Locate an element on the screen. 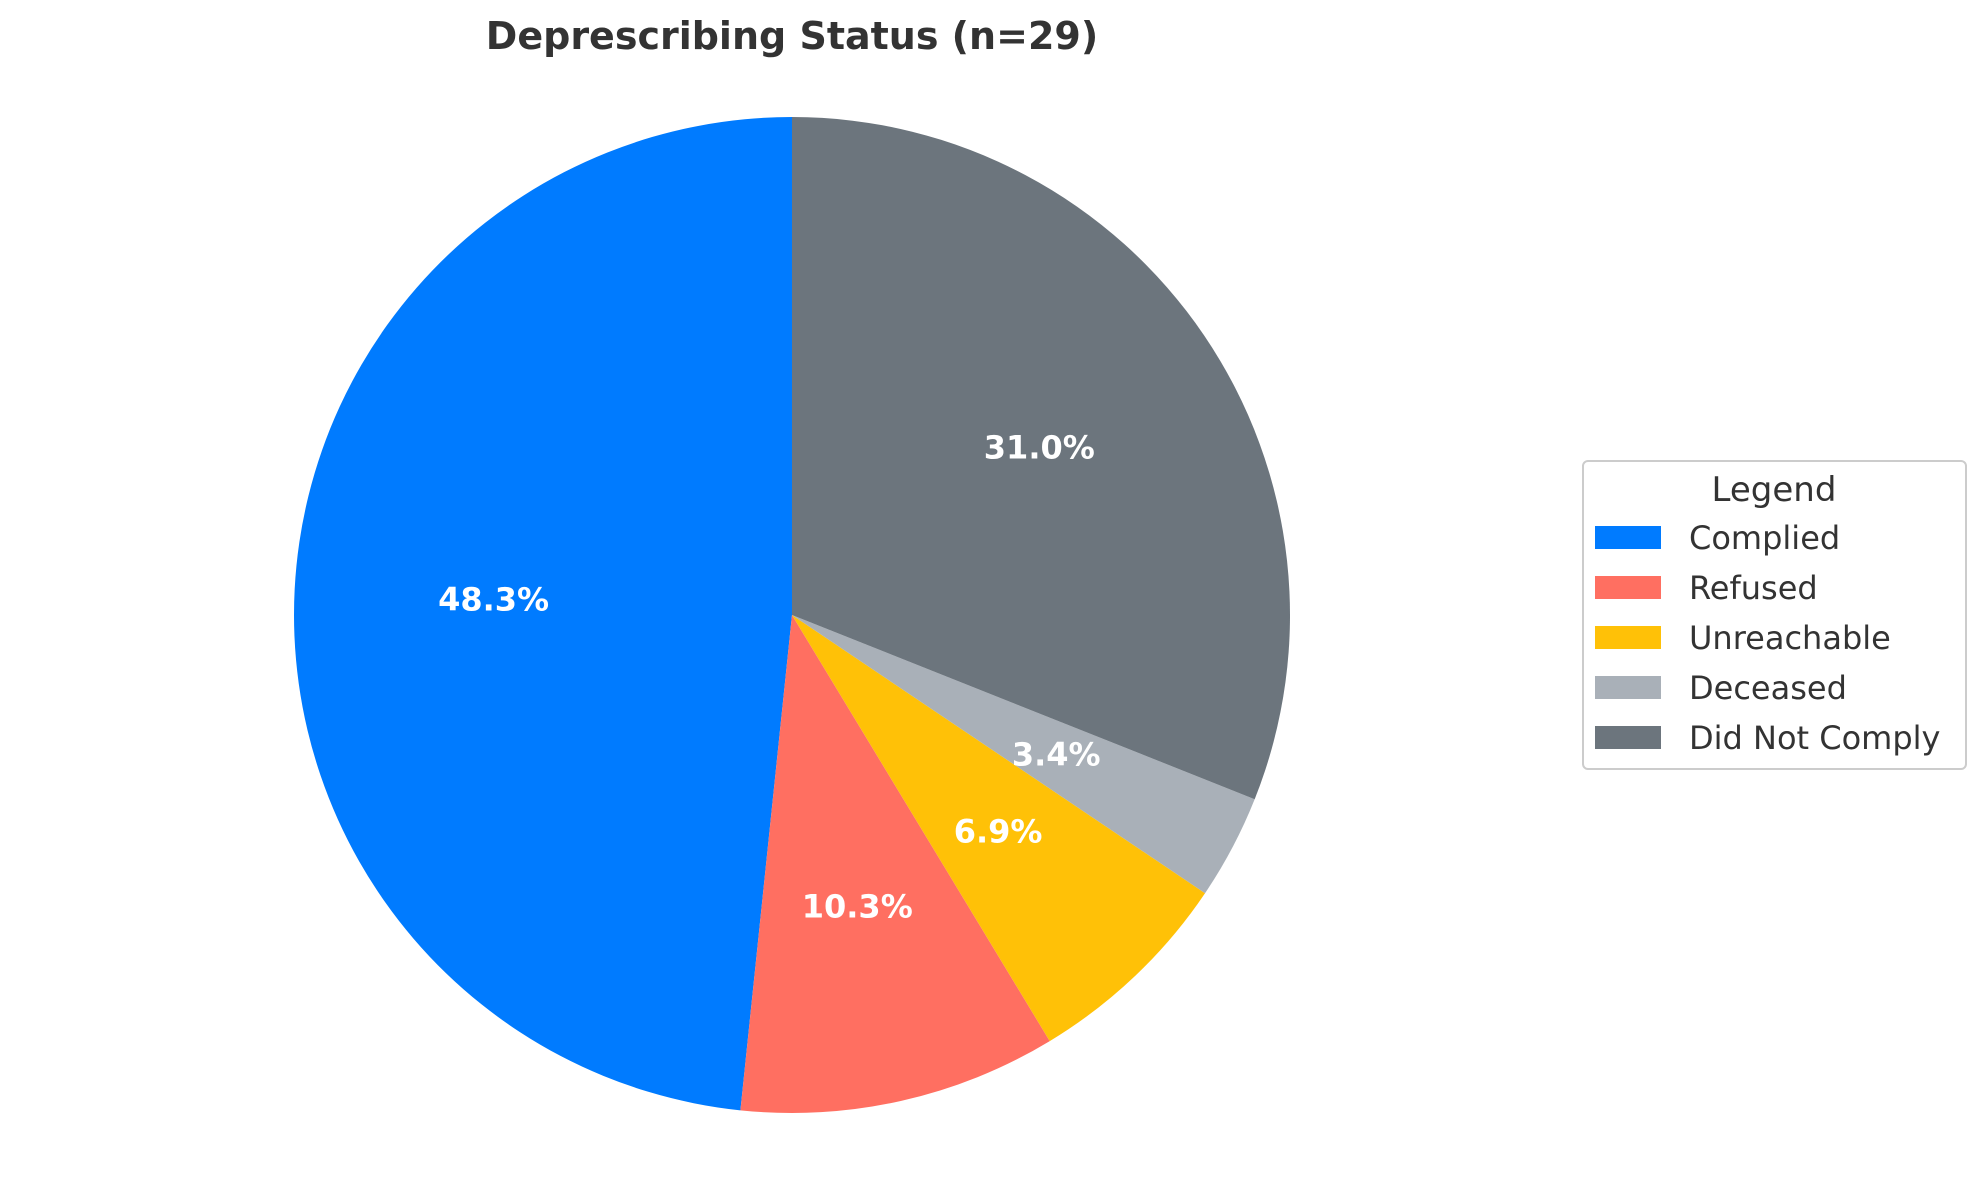  pie-slice-did-not-comply is located at coordinates (1041, 458).